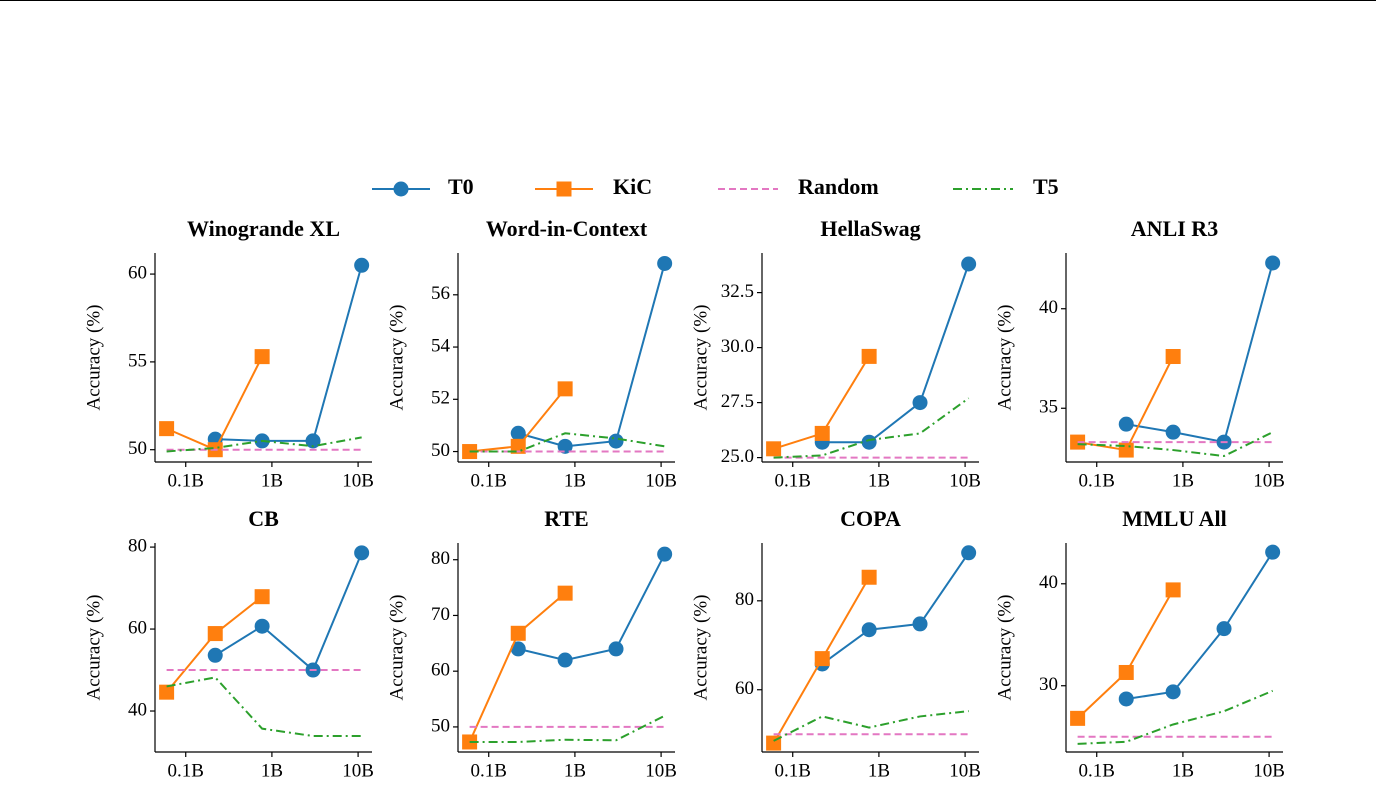  Describe the element at coordinates (440, 398) in the screenshot. I see `y-tick-label: 52` at that location.